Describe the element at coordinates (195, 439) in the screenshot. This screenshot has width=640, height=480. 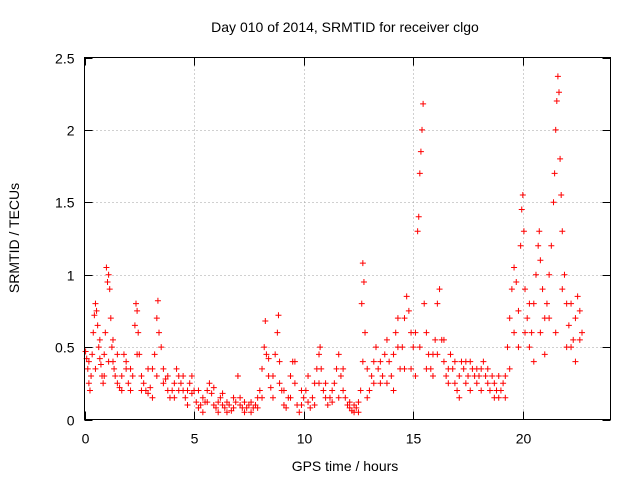
I see `x-tick-label: 5` at that location.